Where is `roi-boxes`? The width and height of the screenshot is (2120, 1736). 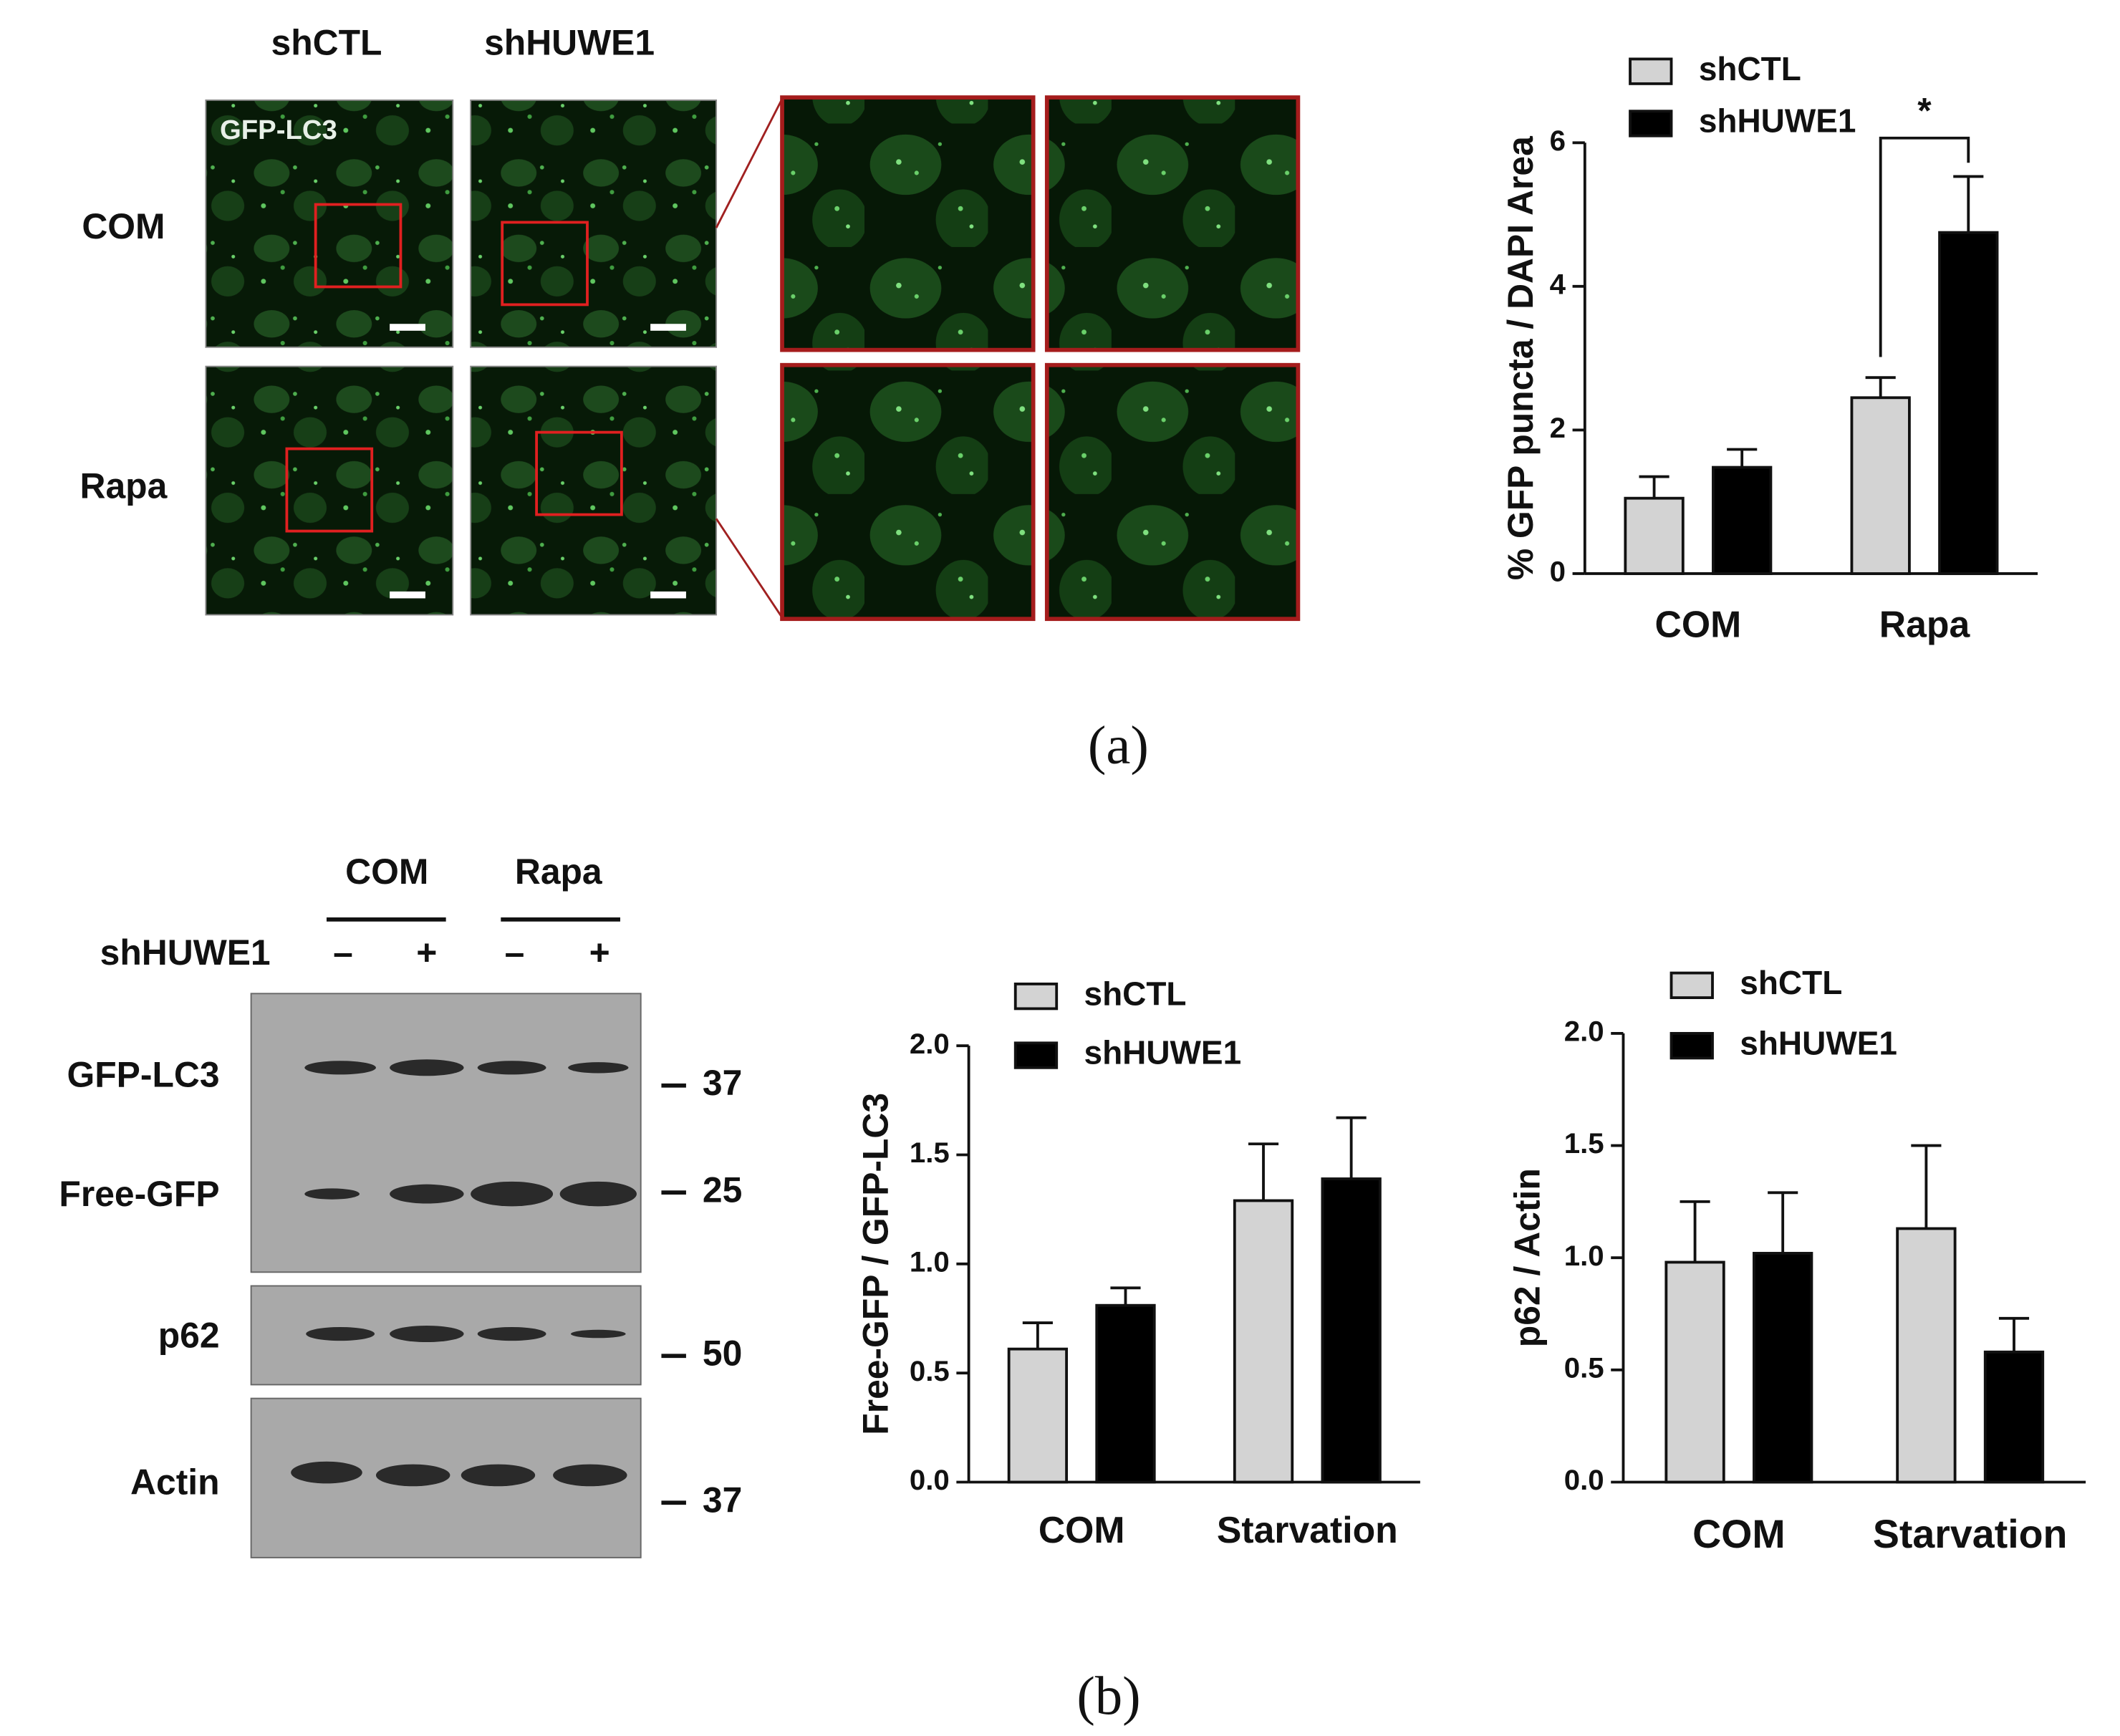 roi-boxes is located at coordinates (454, 368).